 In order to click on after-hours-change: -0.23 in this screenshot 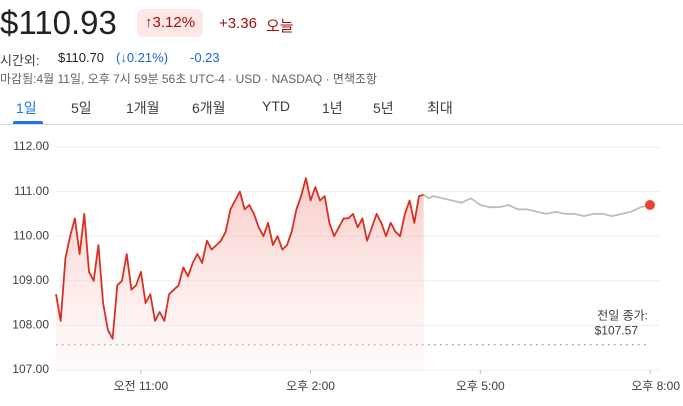, I will do `click(205, 57)`.